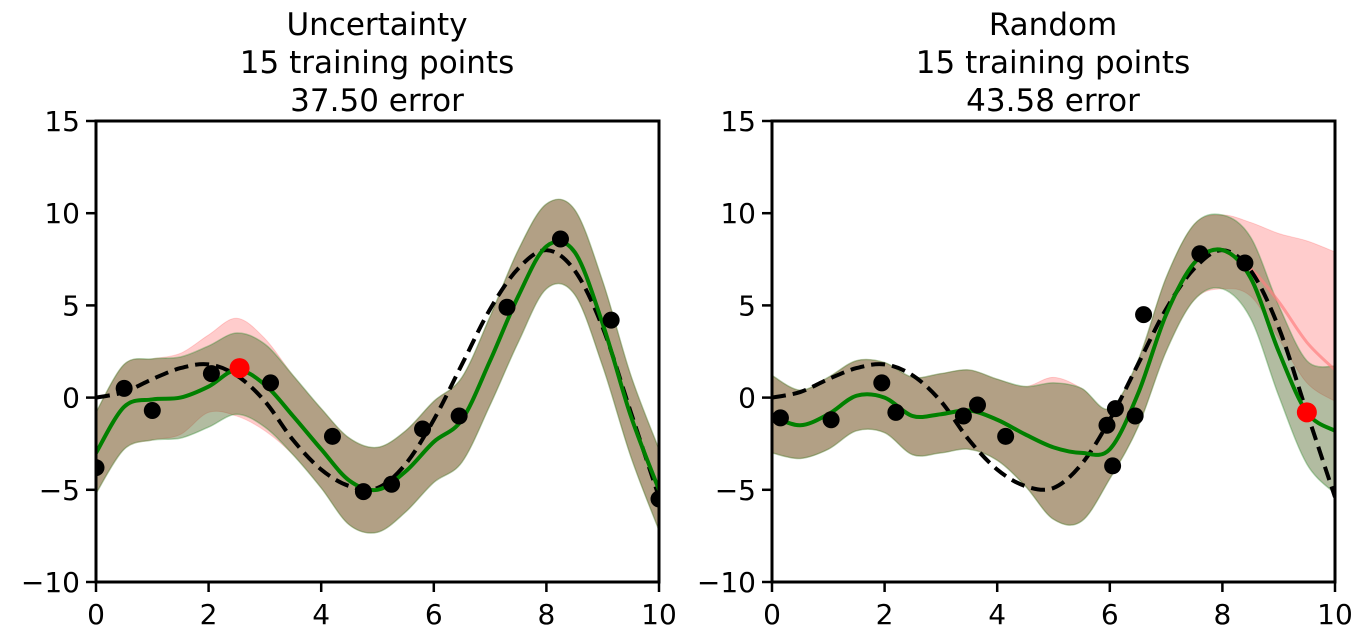 The width and height of the screenshot is (1365, 643). What do you see at coordinates (1053, 25) in the screenshot?
I see `panel-title-line-1: Random` at bounding box center [1053, 25].